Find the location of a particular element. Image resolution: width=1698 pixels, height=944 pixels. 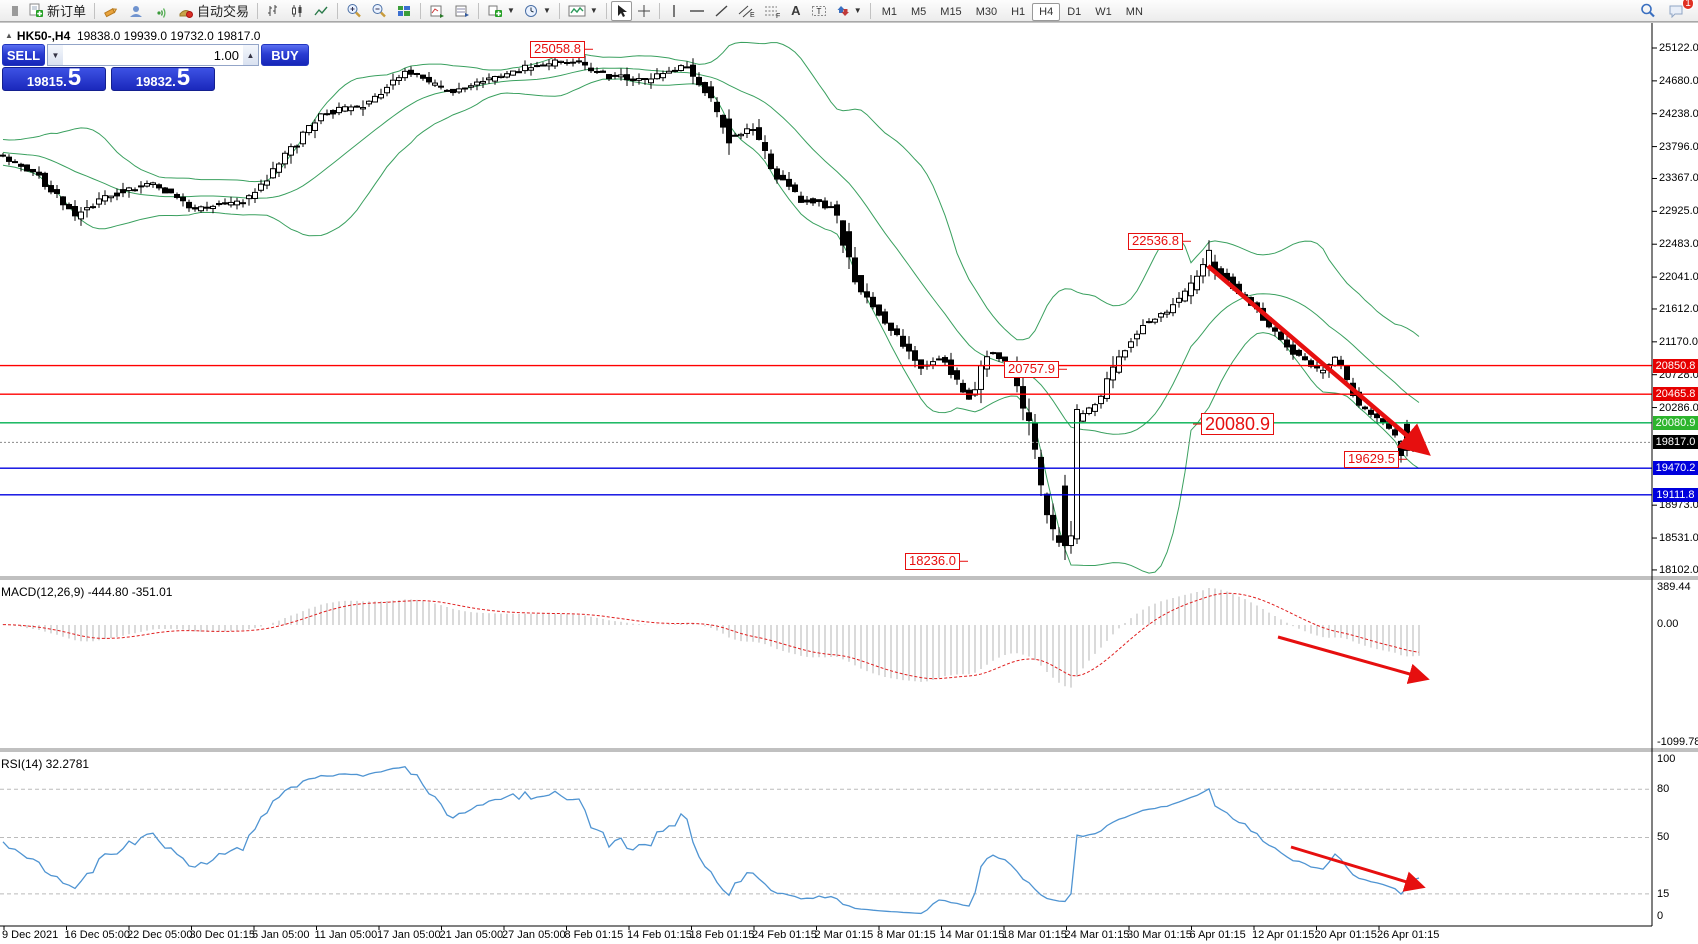

main-trend-arrow is located at coordinates (1318, 360).